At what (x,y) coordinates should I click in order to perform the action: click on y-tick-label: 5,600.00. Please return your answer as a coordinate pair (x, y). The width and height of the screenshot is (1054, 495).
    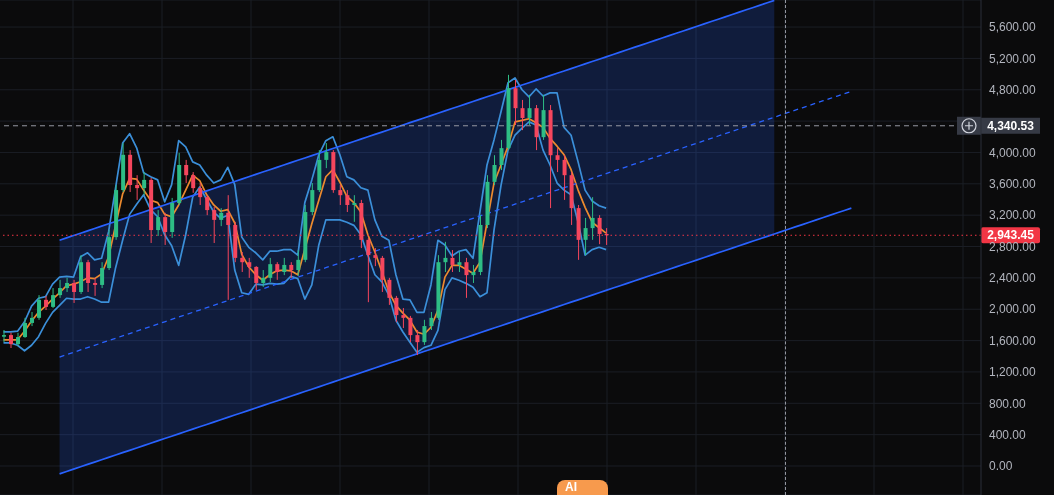
    Looking at the image, I should click on (1013, 27).